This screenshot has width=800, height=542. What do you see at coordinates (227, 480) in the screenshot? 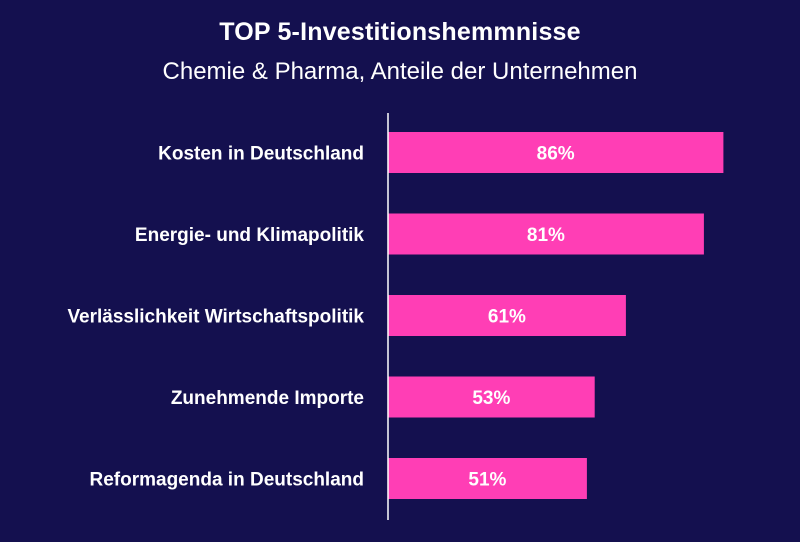
I see `category-label-4: Reformagenda in Deutschland` at bounding box center [227, 480].